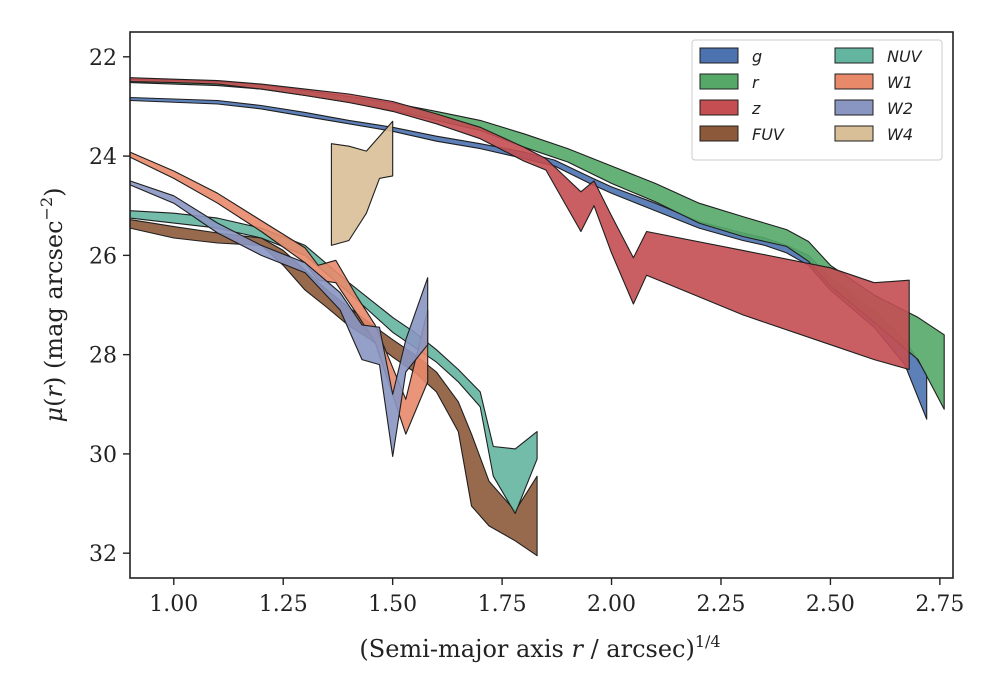 This screenshot has height=700, width=1000. I want to click on y-tick-label: 26, so click(103, 256).